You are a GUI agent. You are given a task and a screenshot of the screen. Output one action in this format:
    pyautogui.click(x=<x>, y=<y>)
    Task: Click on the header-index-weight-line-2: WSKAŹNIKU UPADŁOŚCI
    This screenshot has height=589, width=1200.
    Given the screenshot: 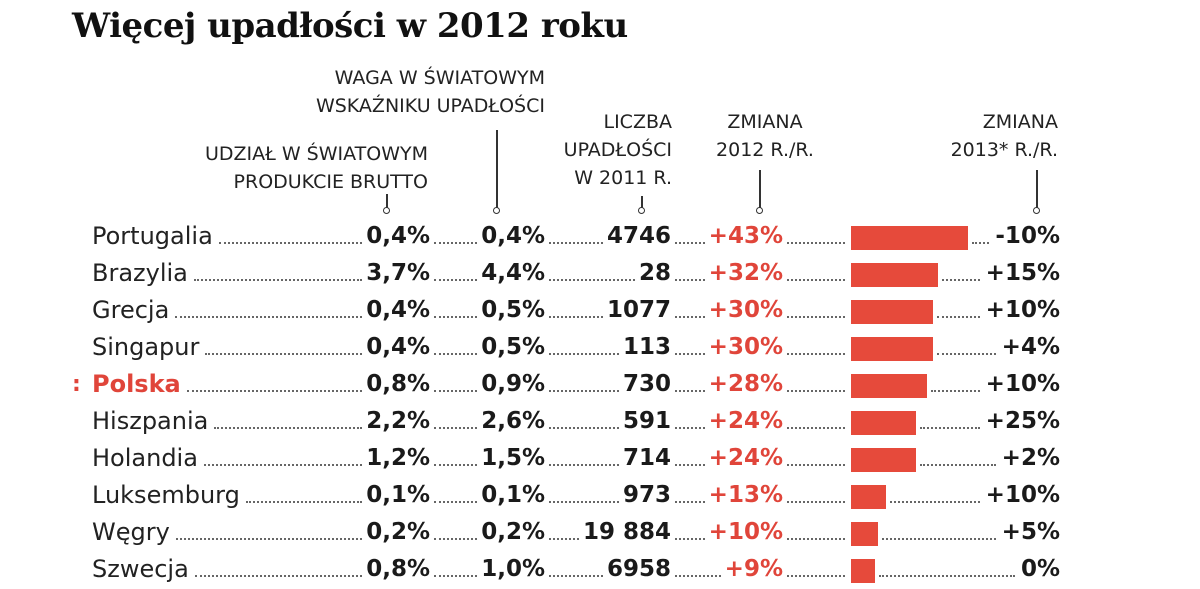 What is the action you would take?
    pyautogui.click(x=430, y=106)
    